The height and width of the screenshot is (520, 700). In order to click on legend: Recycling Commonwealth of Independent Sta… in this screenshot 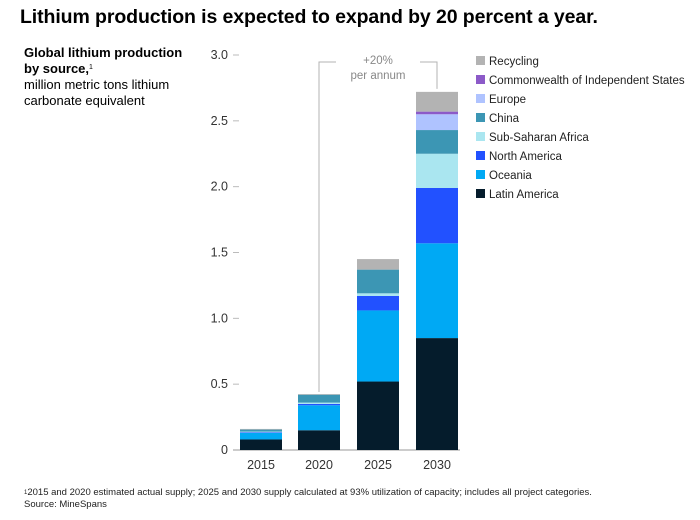, I will do `click(580, 128)`.